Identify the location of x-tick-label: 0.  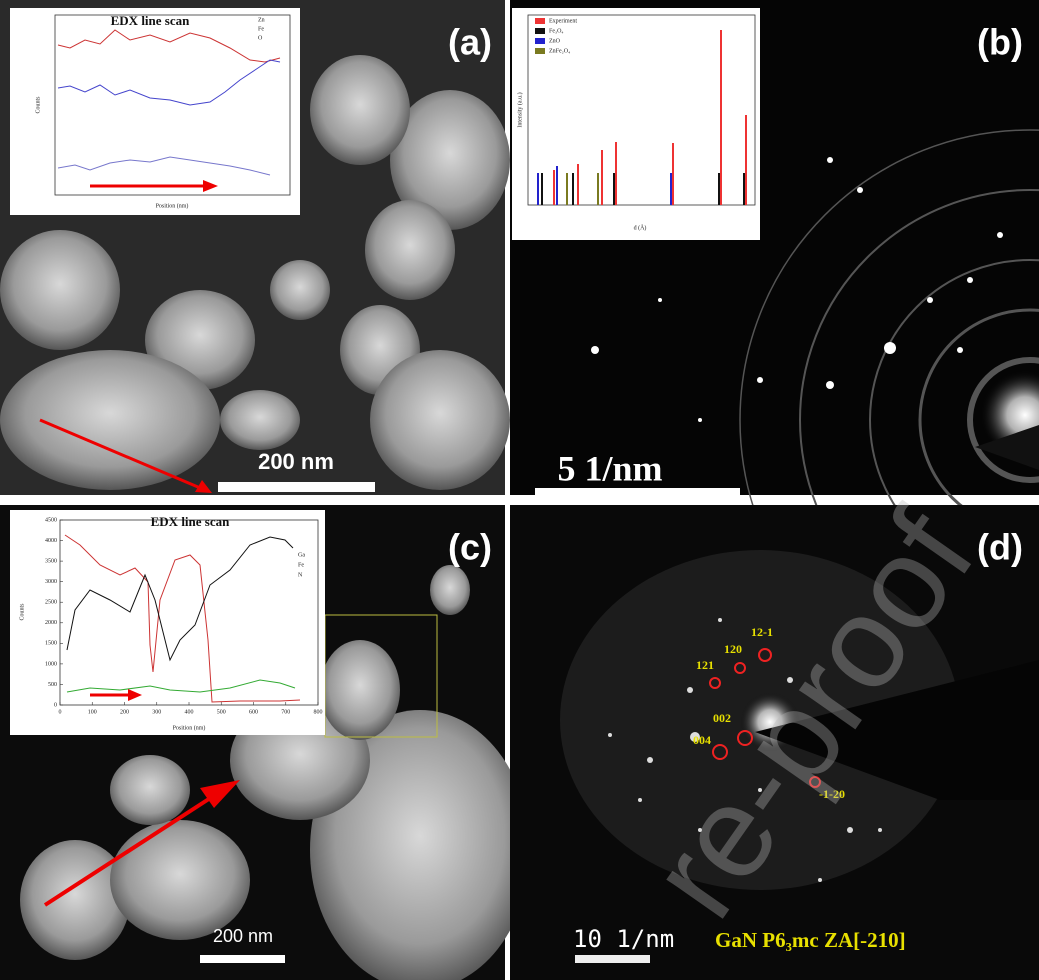
(60, 712).